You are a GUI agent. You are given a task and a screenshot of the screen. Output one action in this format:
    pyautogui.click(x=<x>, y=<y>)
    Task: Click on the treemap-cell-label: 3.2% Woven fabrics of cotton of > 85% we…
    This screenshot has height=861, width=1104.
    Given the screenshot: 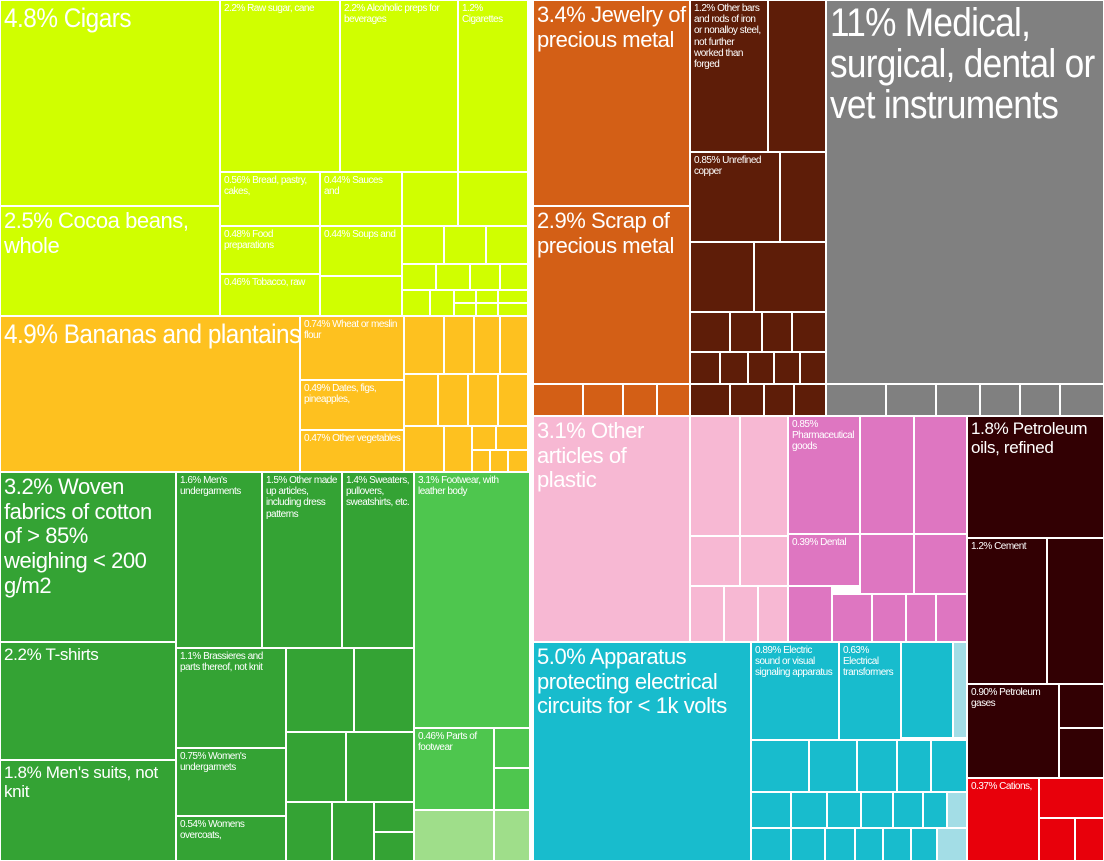 What is the action you would take?
    pyautogui.click(x=78, y=536)
    